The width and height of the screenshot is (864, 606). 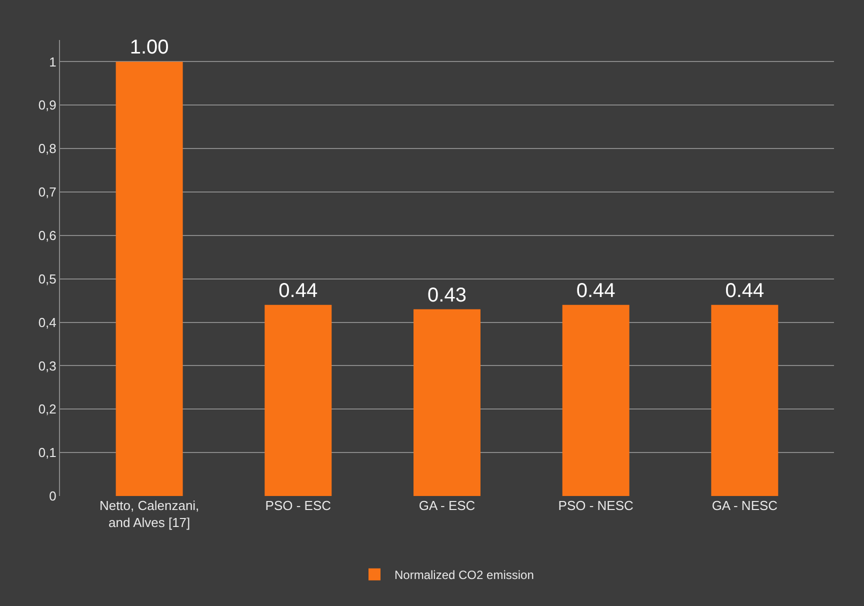 What do you see at coordinates (298, 505) in the screenshot?
I see `x-tick-label: PSO - ESC` at bounding box center [298, 505].